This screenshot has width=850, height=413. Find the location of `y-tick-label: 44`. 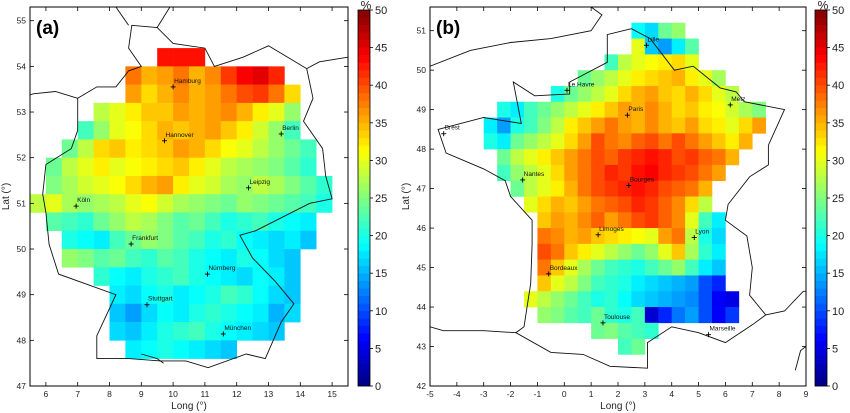

y-tick-label: 44 is located at coordinates (422, 307).